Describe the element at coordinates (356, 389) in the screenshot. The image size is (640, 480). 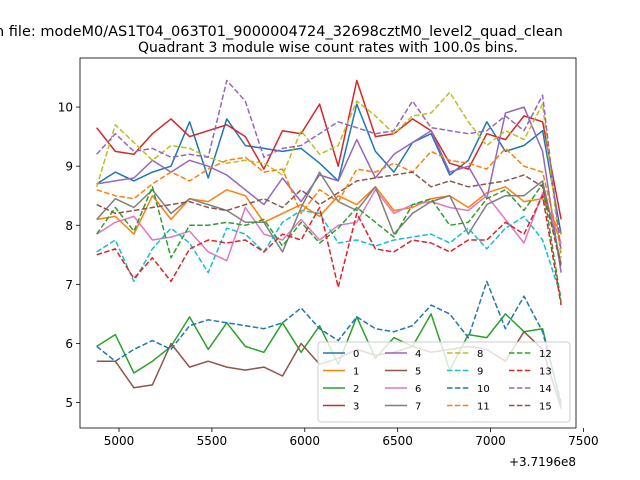
I see `legend-label-2: 2` at that location.